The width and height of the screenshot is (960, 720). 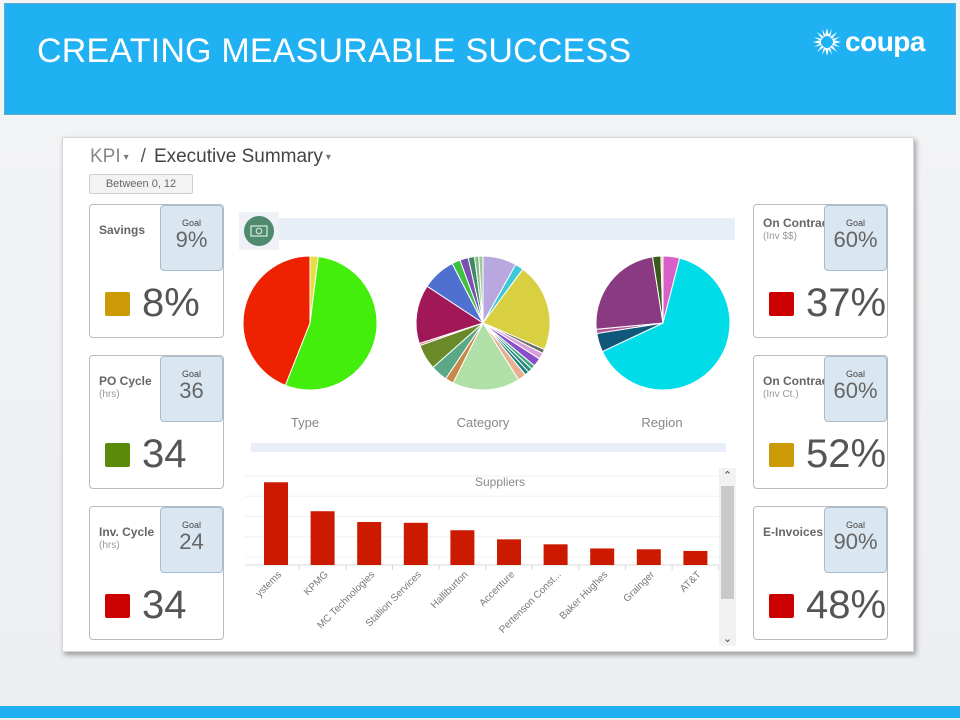 I want to click on kpi-label: On Contract (Inv $$), so click(x=798, y=229).